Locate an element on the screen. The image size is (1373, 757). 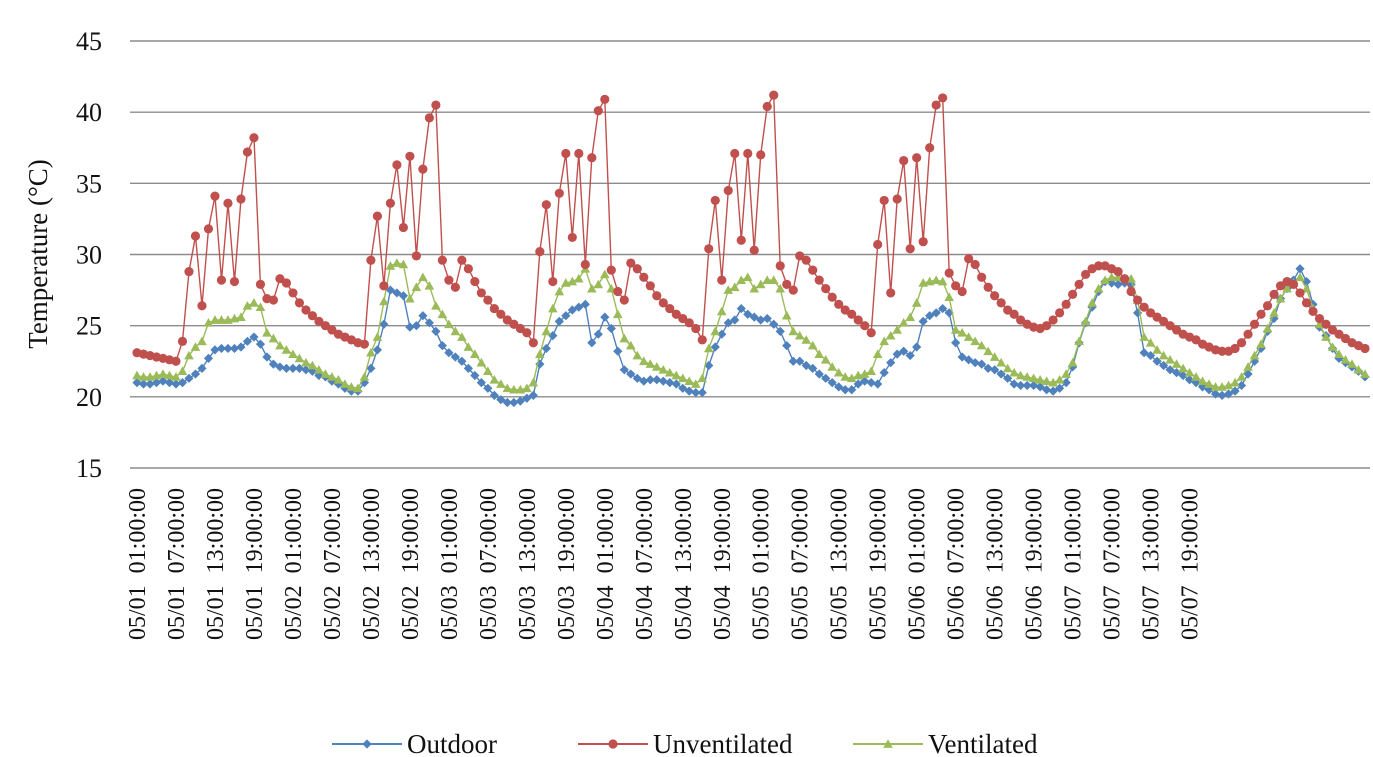
x-tick-label: 05/07 01:00:00 is located at coordinates (1074, 564).